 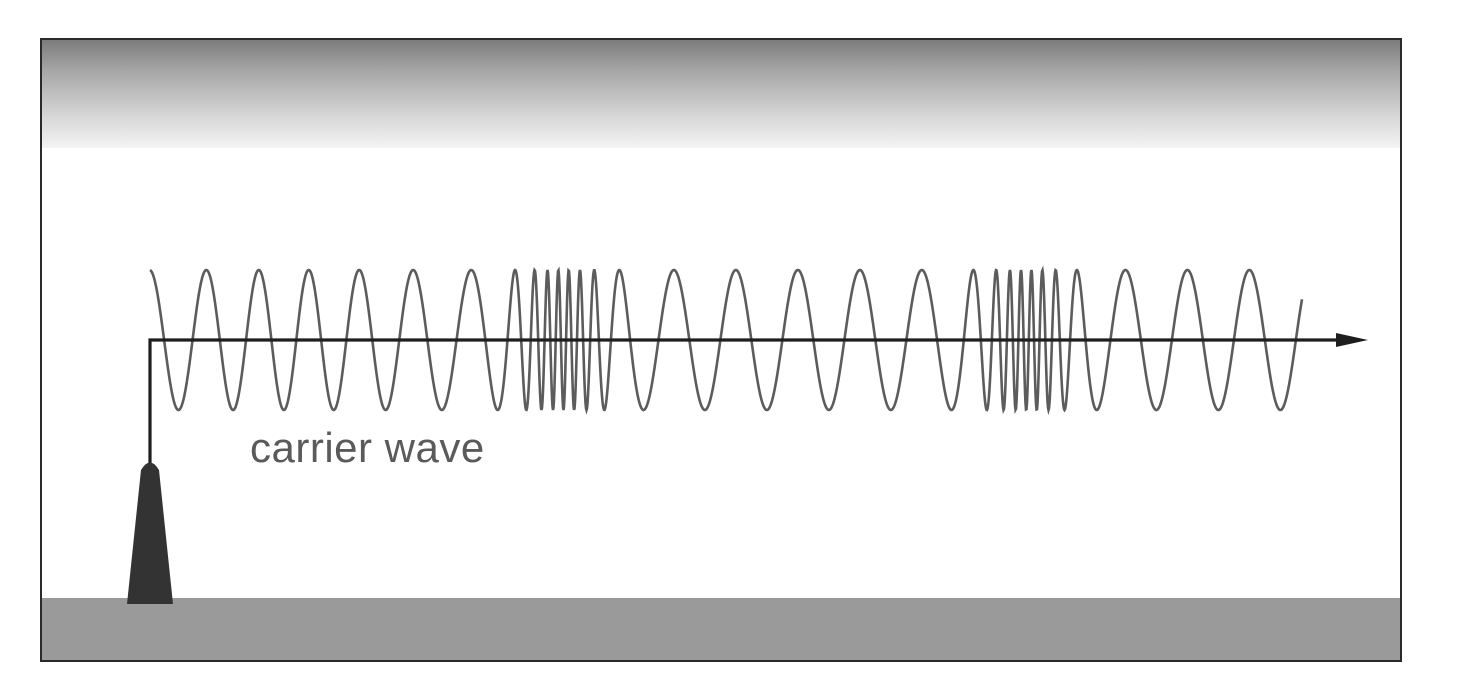 I want to click on carrier-wave-label: carrier wave, so click(x=367, y=447).